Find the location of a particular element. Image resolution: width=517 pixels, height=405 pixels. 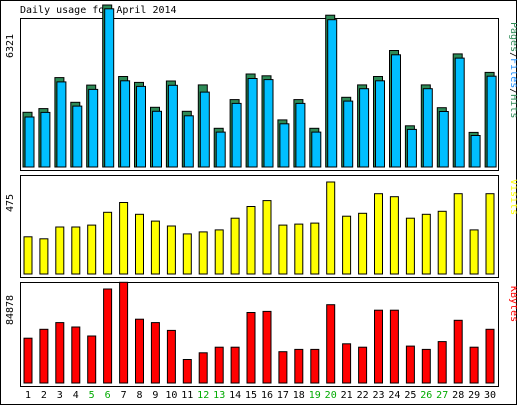

x-tick-label-day-23: 23 is located at coordinates (378, 395).